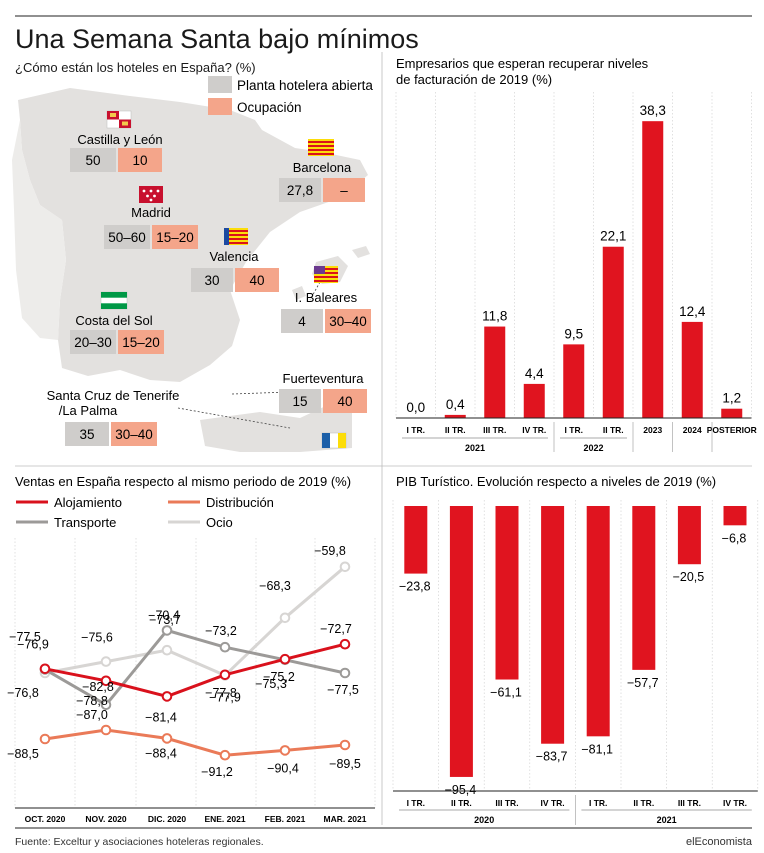 This screenshot has height=853, width=764. What do you see at coordinates (692, 430) in the screenshot?
I see `recovery-tick-label: 2024` at bounding box center [692, 430].